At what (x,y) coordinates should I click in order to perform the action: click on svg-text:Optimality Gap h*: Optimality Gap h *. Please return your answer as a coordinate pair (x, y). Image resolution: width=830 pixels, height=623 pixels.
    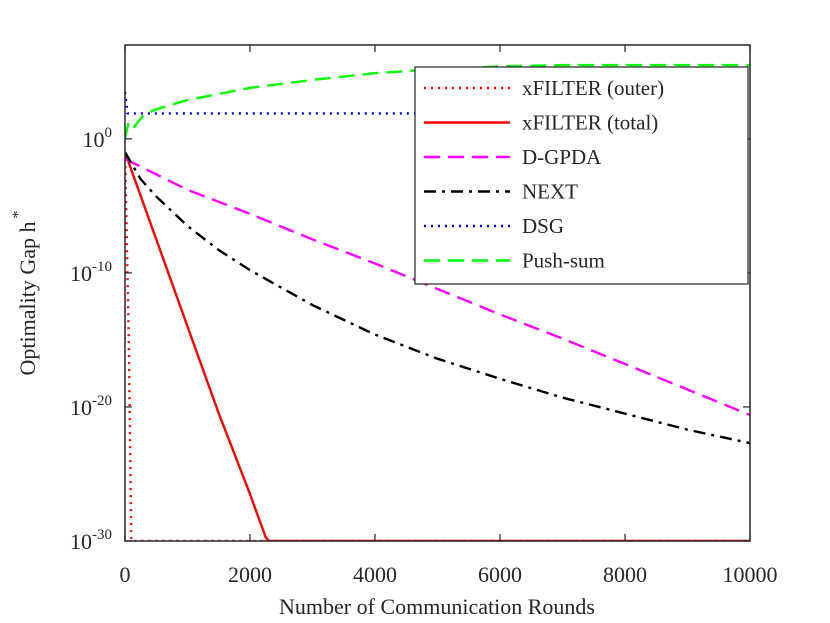
    Looking at the image, I should click on (25, 293).